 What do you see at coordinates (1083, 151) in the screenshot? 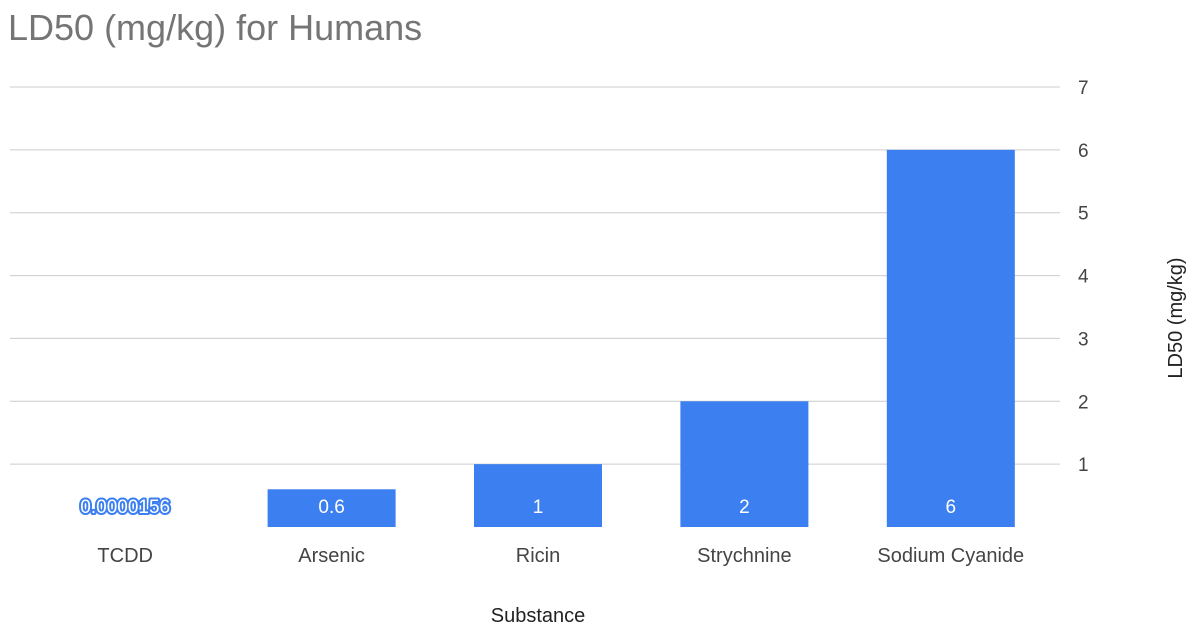
I see `y-tick-label: 6` at bounding box center [1083, 151].